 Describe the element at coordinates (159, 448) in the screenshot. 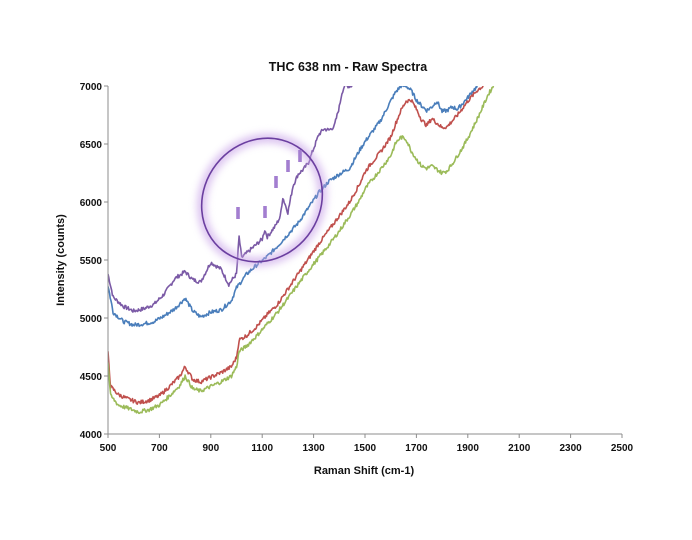

I see `x-tick-label: 700` at that location.